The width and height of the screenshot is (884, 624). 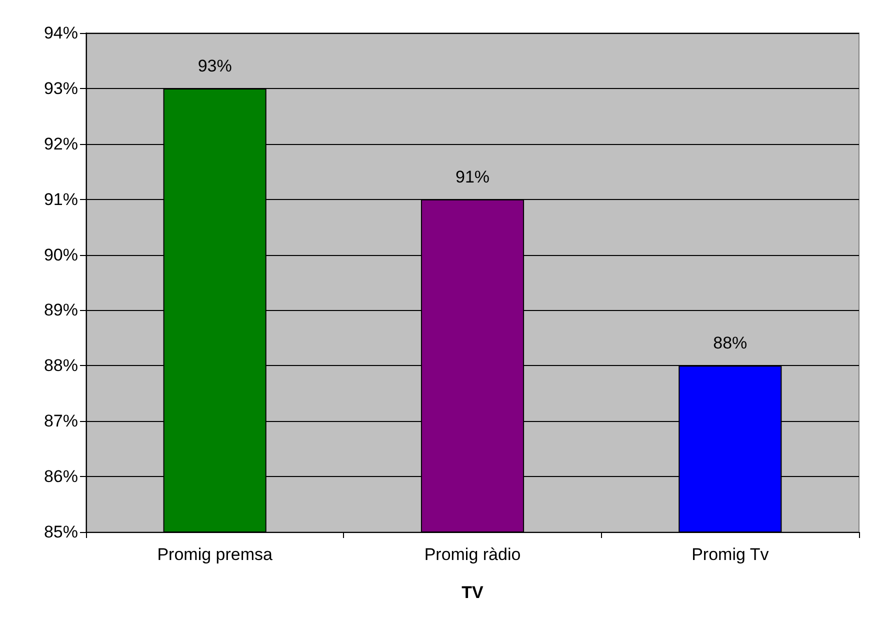 I want to click on y-tick-label: 90%, so click(x=61, y=254).